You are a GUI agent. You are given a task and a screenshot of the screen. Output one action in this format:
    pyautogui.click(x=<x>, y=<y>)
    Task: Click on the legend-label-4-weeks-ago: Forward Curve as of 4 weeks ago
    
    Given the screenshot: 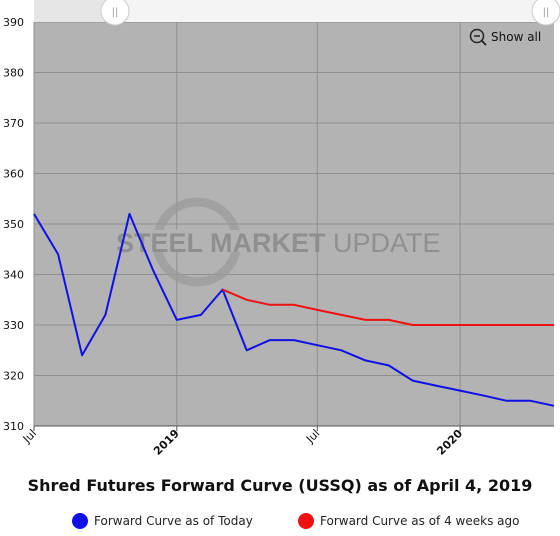 What is the action you would take?
    pyautogui.click(x=420, y=521)
    